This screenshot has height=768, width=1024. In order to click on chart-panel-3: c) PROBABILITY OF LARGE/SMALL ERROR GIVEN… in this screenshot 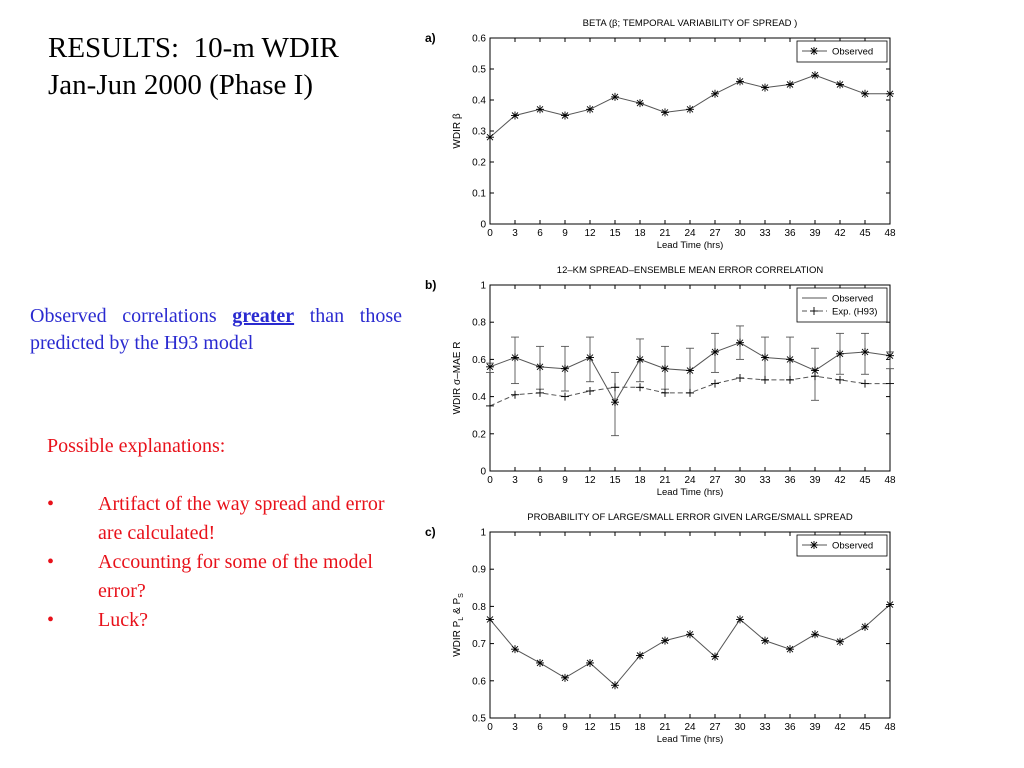, I will do `click(660, 628)`.